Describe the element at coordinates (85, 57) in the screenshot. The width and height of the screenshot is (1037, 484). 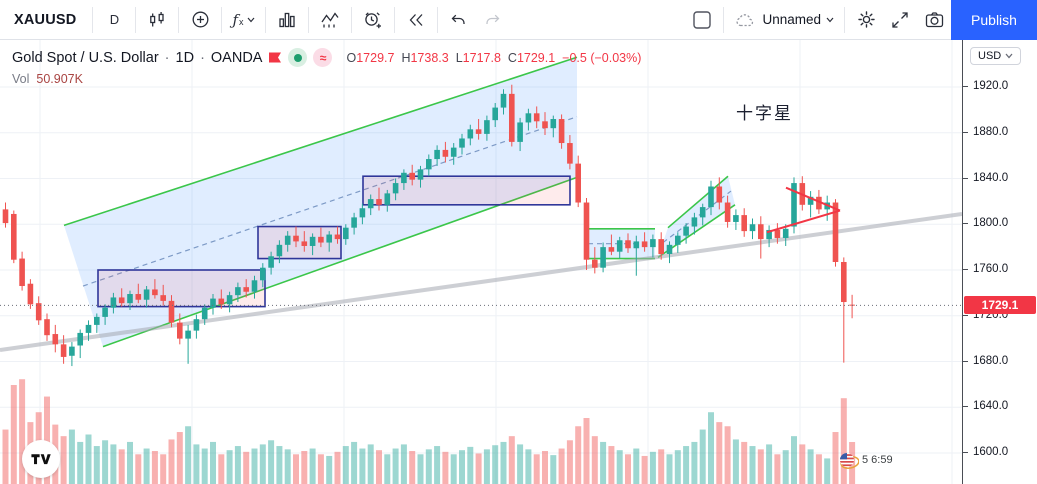
I see `symbol-title: Gold Spot / U.S. Dollar` at that location.